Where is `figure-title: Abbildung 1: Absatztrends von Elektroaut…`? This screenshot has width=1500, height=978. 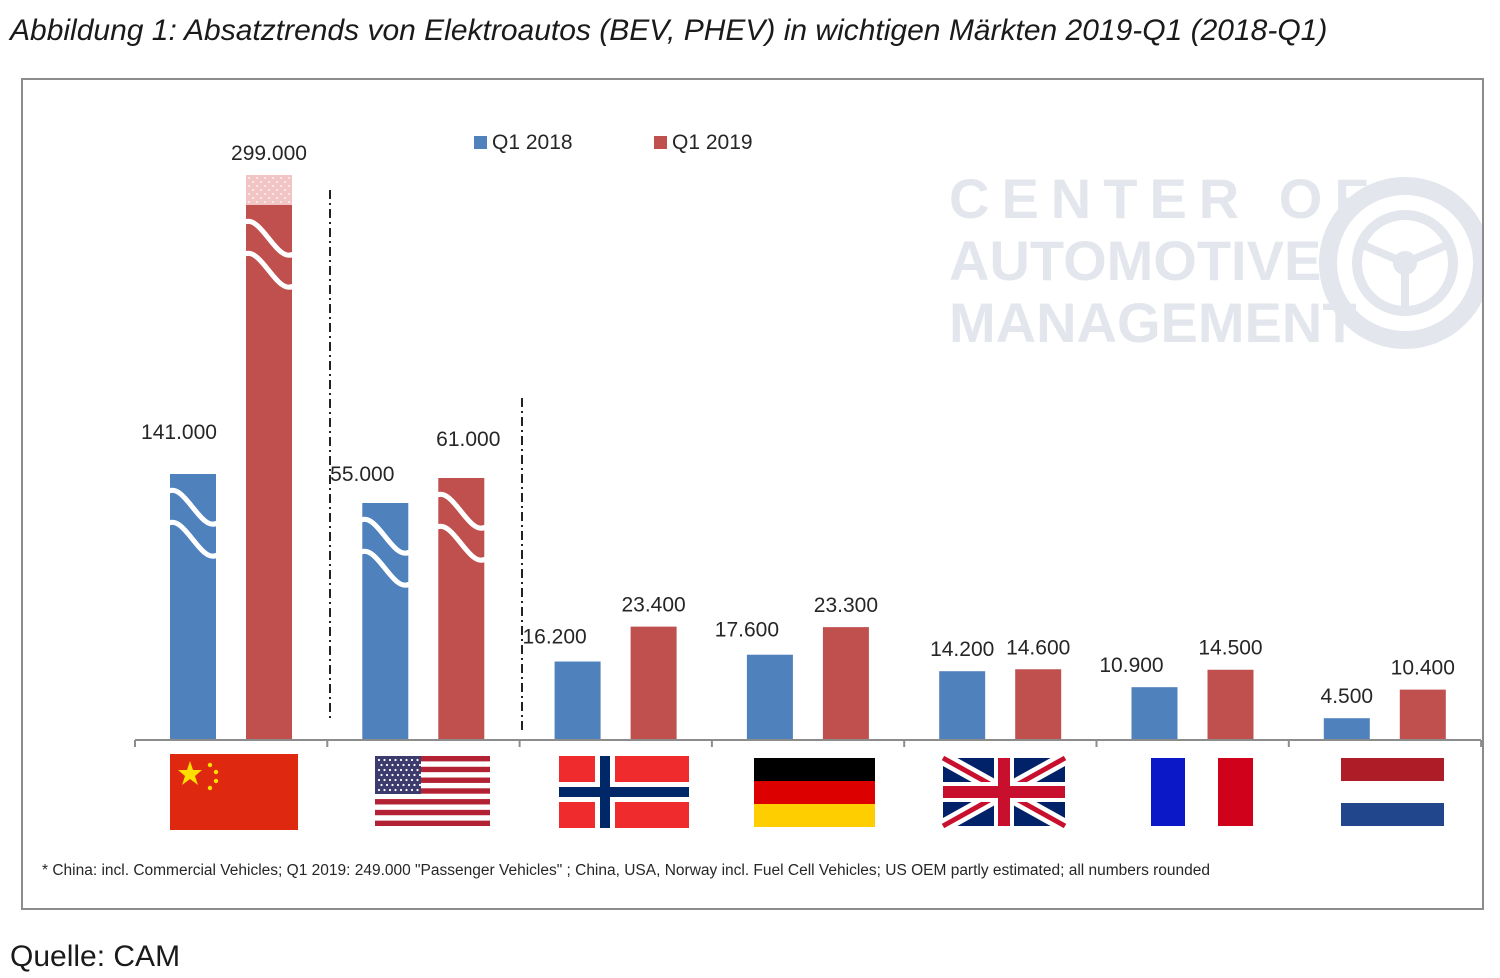 figure-title: Abbildung 1: Absatztrends von Elektroaut… is located at coordinates (669, 30).